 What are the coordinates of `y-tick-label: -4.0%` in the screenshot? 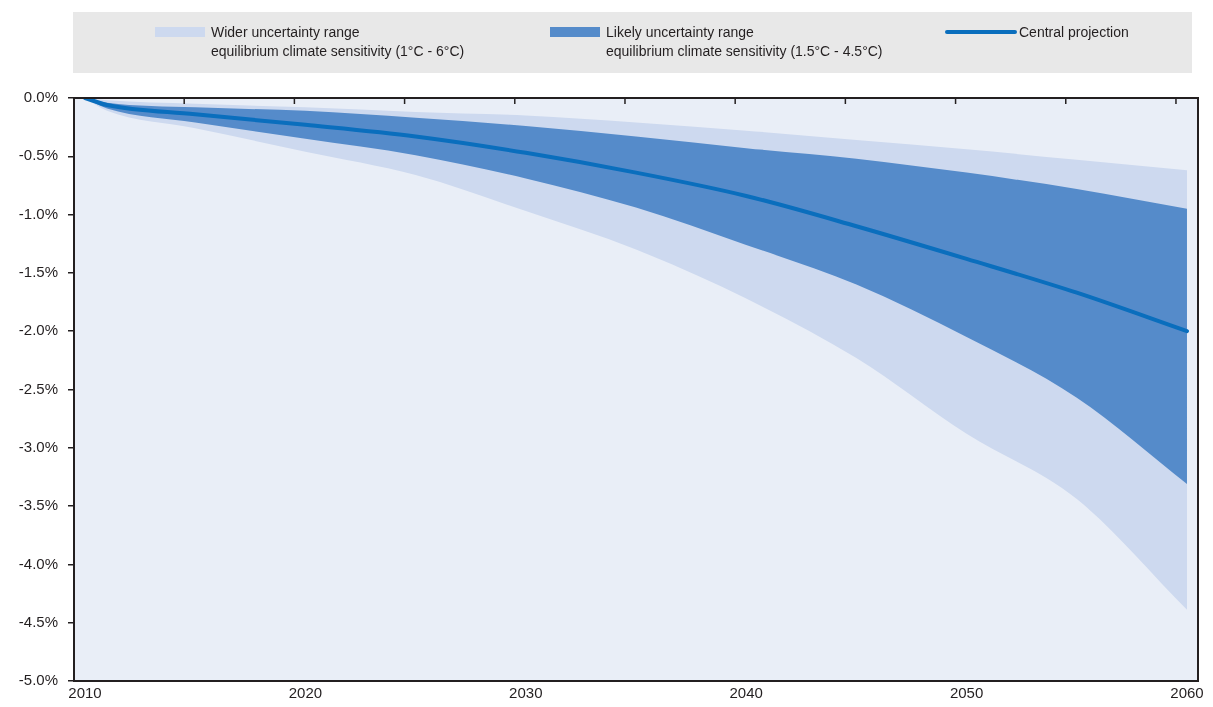 It's located at (38, 563).